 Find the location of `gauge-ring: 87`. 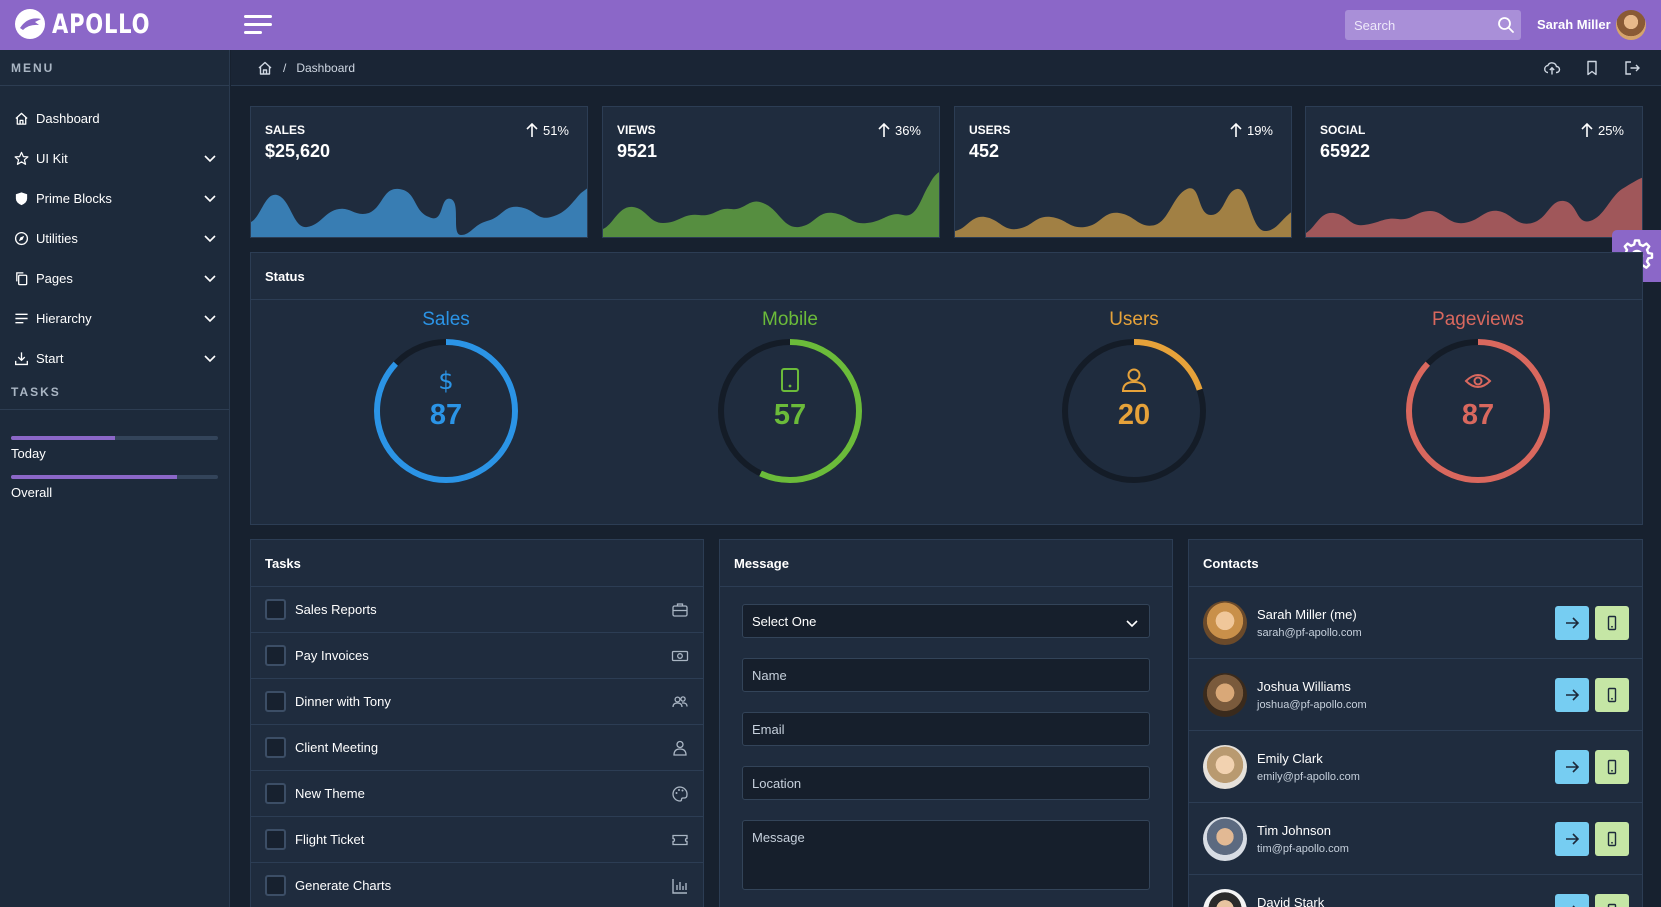

gauge-ring: 87 is located at coordinates (1478, 411).